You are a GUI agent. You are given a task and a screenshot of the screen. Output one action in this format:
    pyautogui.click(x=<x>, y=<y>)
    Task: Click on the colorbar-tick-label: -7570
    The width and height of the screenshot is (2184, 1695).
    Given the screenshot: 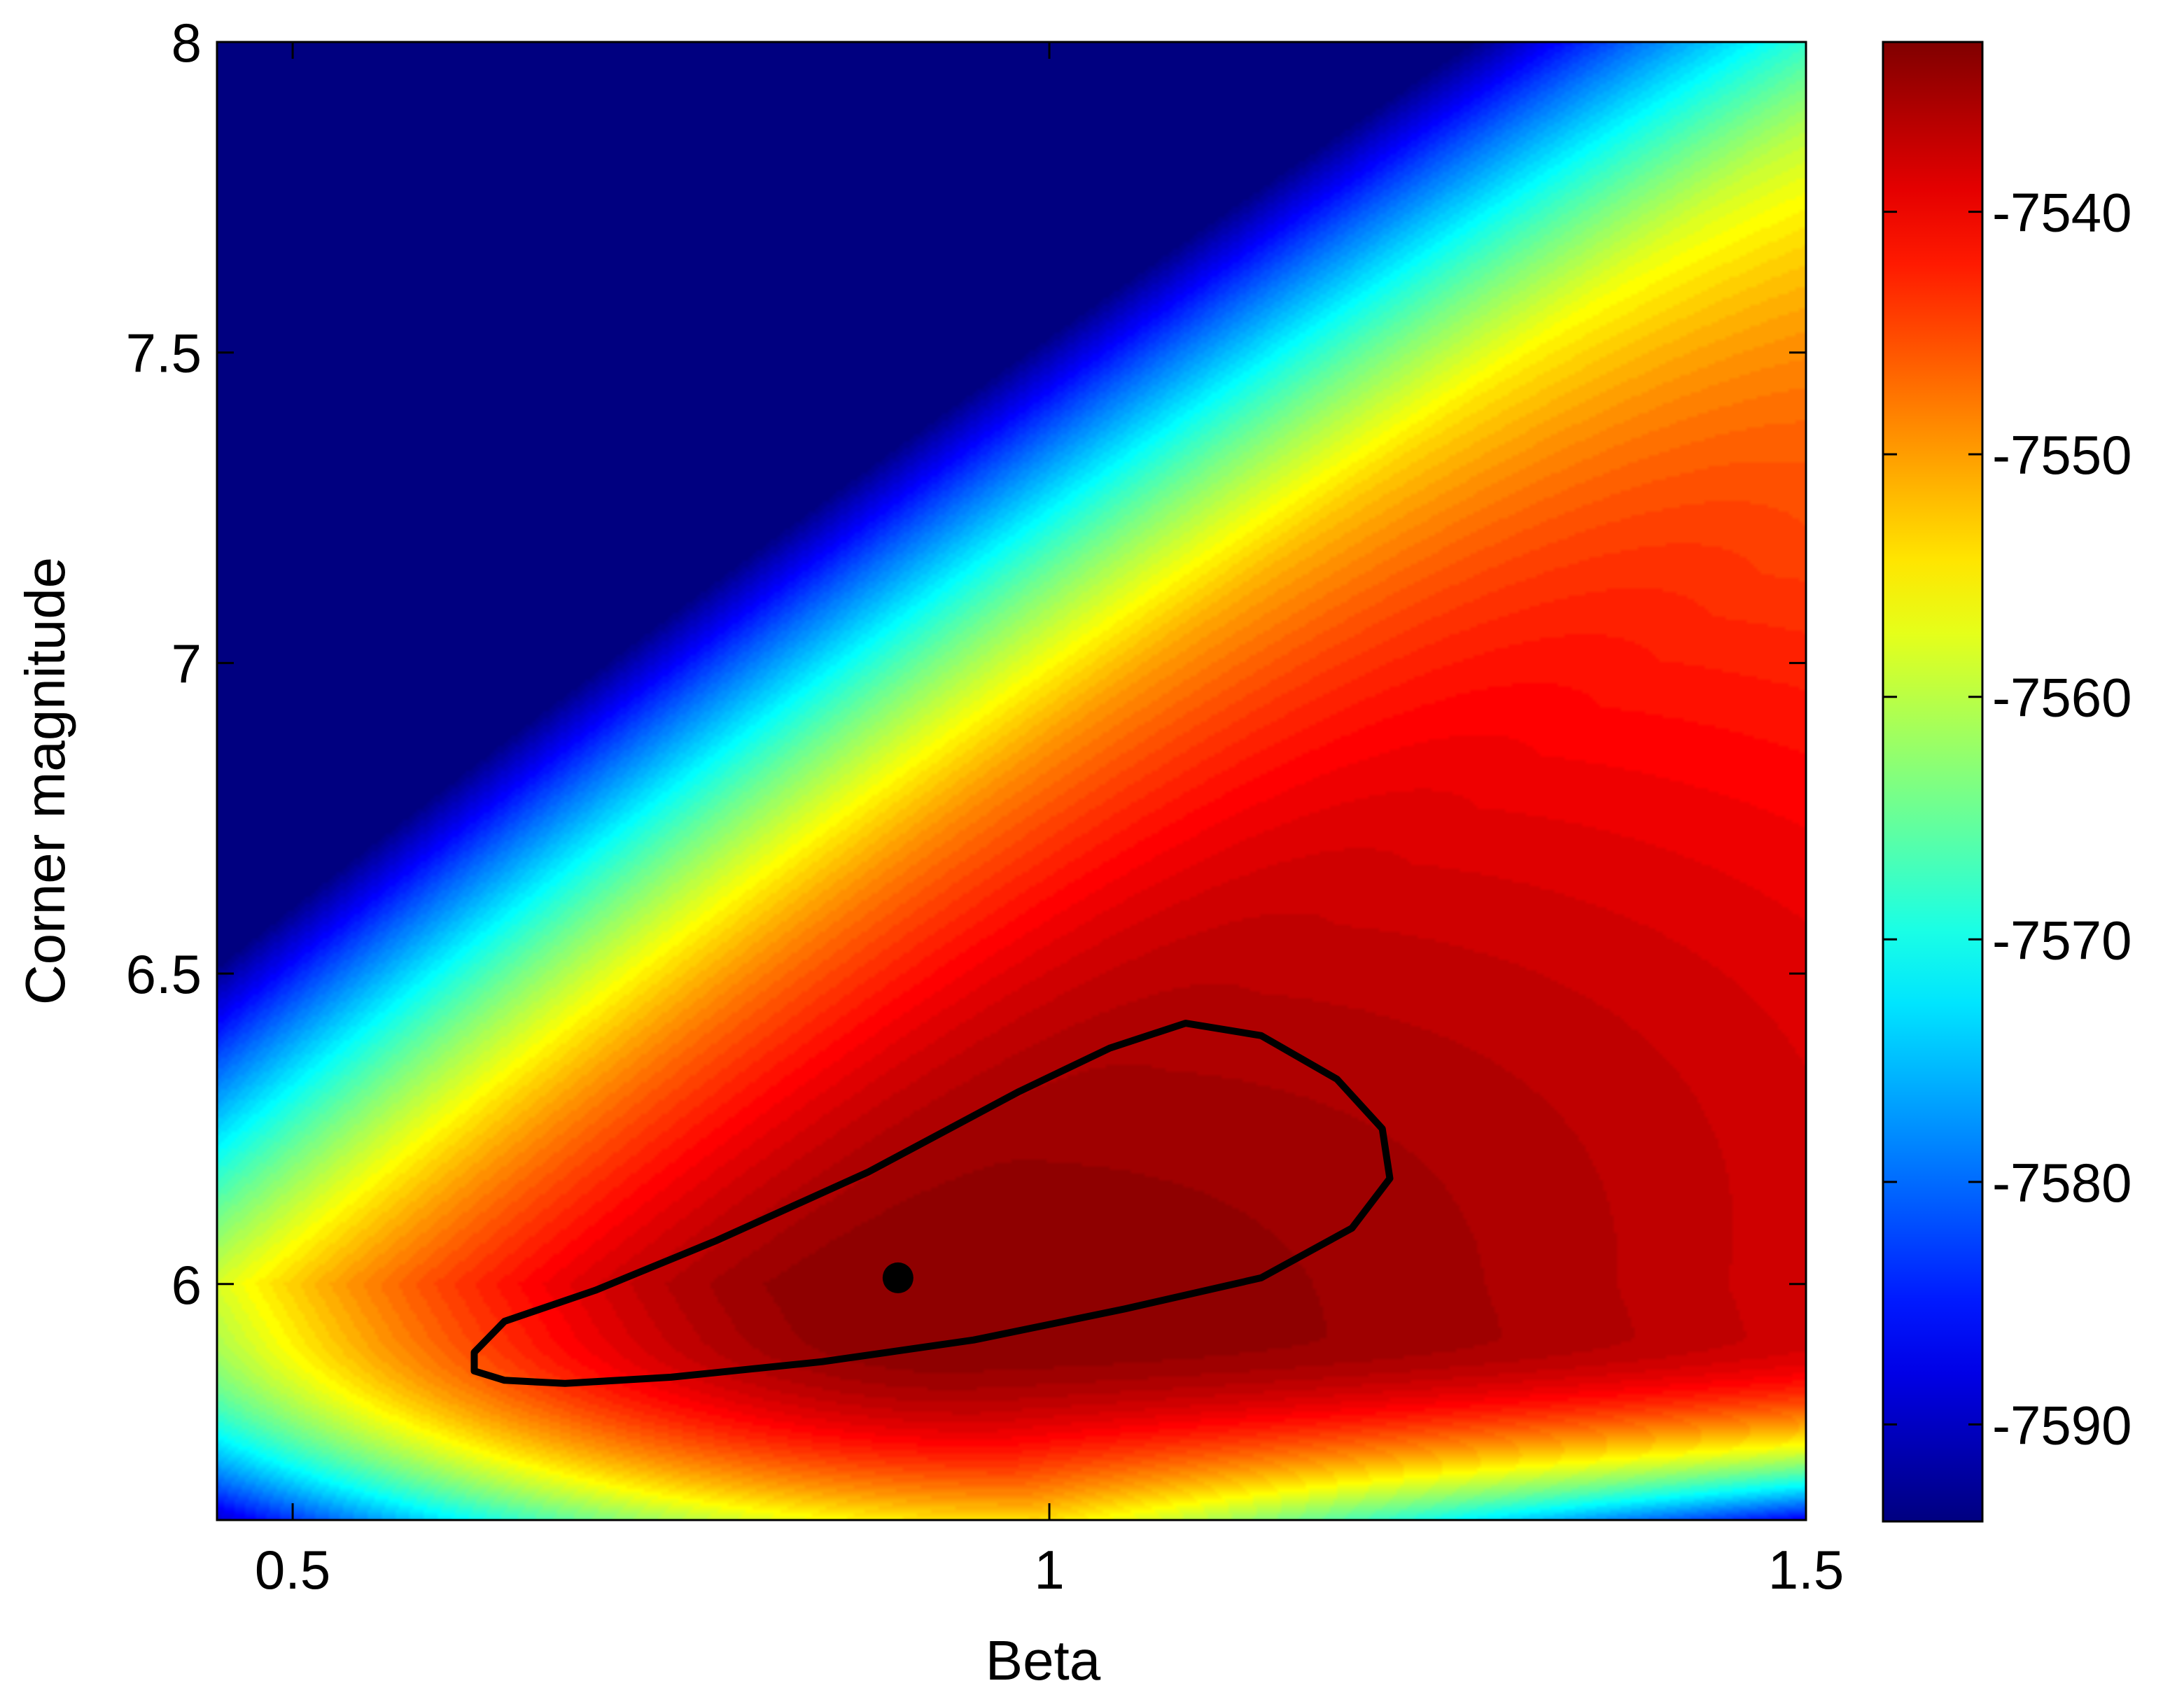 What is the action you would take?
    pyautogui.click(x=2062, y=940)
    